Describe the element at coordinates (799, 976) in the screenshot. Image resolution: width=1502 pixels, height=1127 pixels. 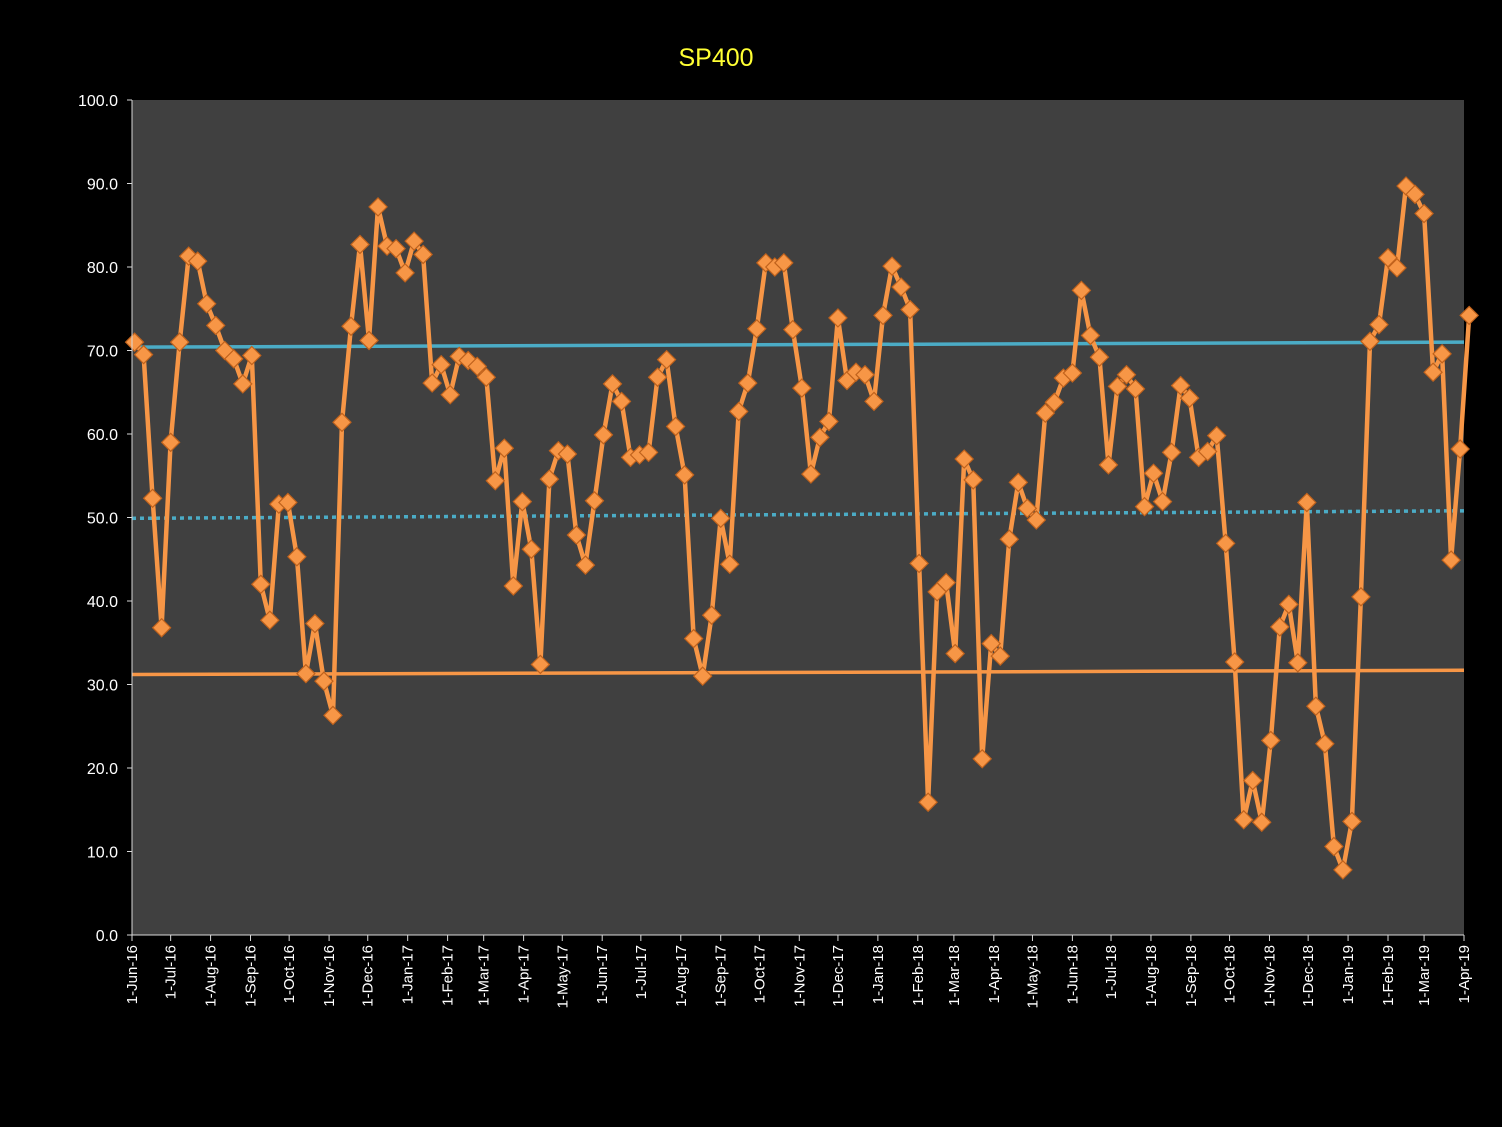
I see `x-tick-label: 1-Nov-17` at that location.